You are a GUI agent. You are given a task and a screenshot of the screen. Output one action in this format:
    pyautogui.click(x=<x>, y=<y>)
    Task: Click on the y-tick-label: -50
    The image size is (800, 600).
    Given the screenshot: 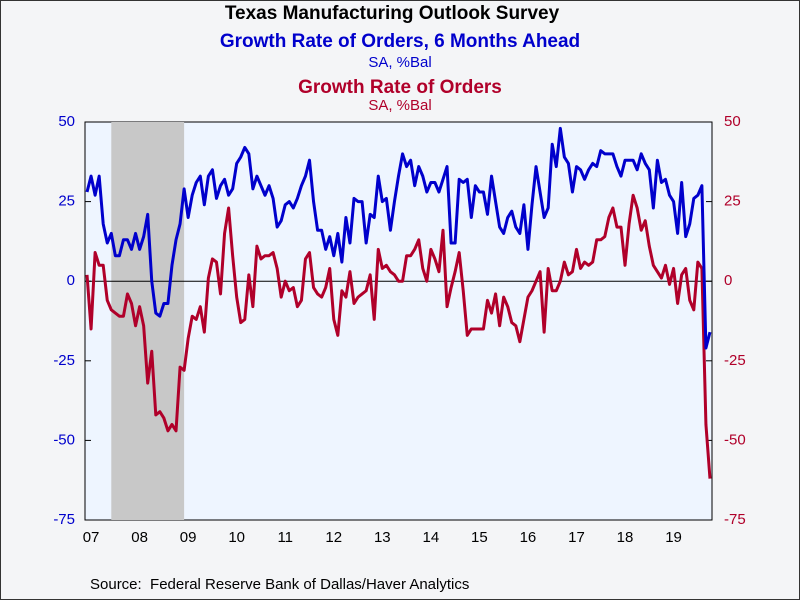 What is the action you would take?
    pyautogui.click(x=64, y=439)
    